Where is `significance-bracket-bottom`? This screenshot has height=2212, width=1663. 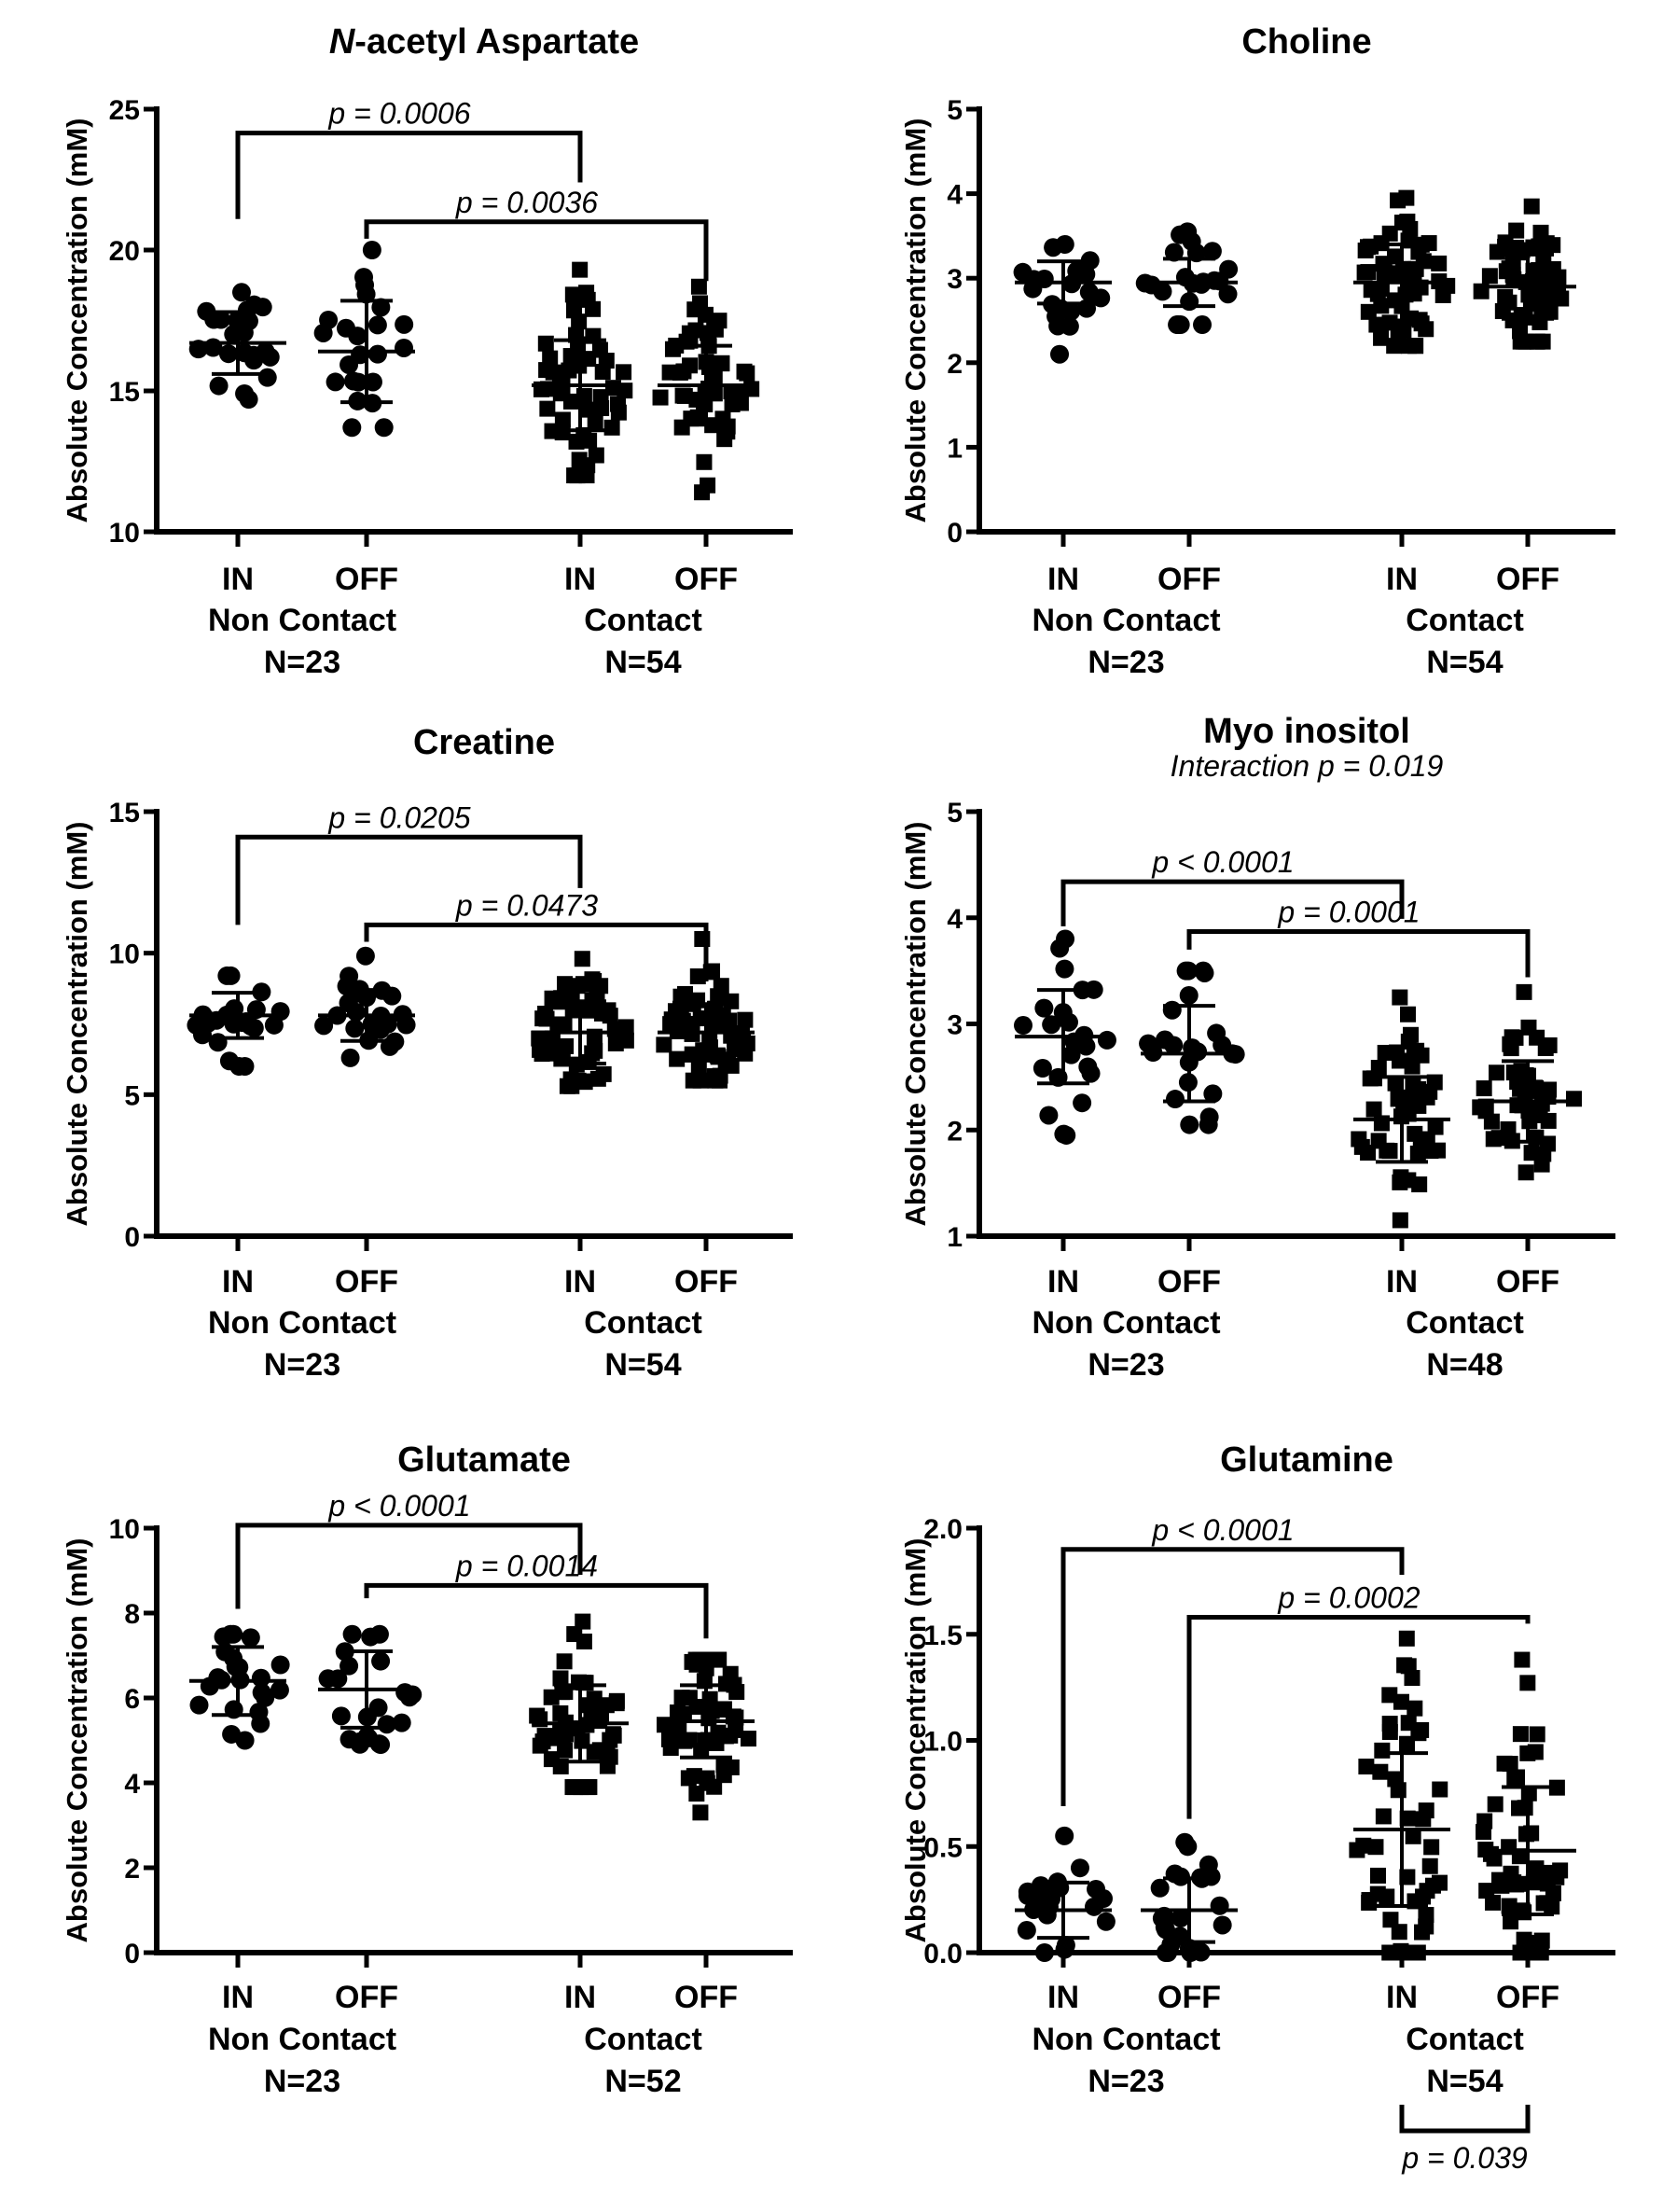
significance-bracket-bottom is located at coordinates (1465, 2119).